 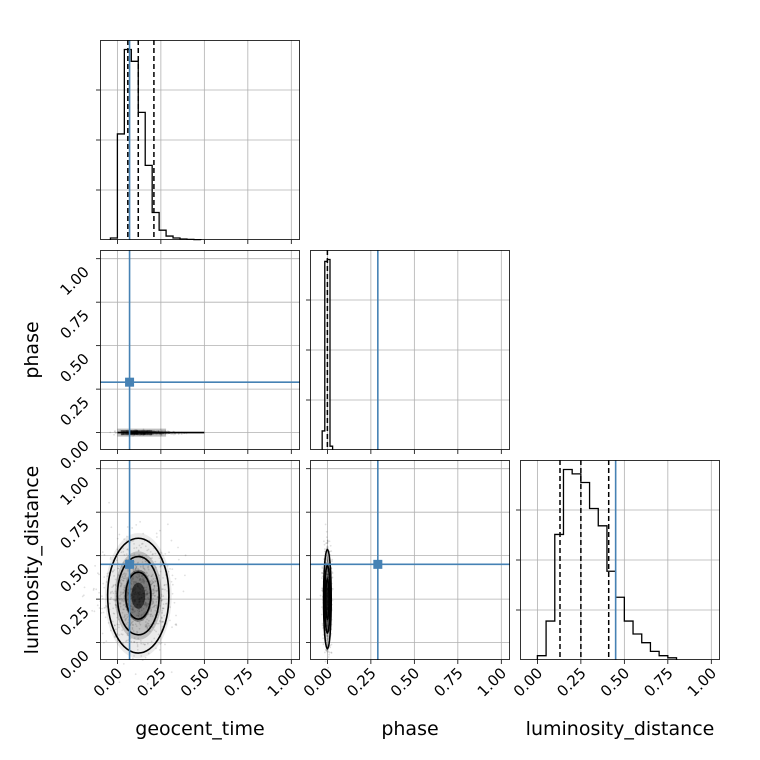 What do you see at coordinates (32, 349) in the screenshot?
I see `y-axis-label-phase: phase` at bounding box center [32, 349].